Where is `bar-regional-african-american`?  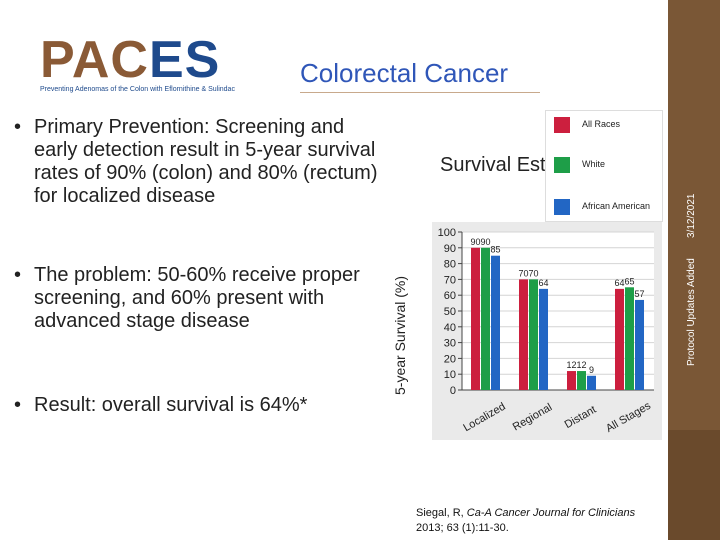
bar-regional-african-american is located at coordinates (543, 339).